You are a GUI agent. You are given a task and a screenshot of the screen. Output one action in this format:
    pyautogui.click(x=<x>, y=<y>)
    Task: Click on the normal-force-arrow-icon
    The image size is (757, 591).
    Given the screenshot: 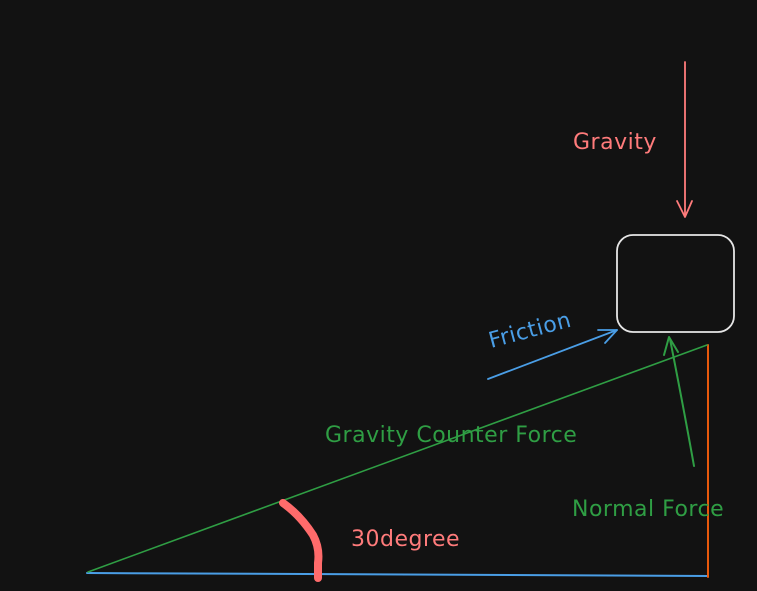 What is the action you would take?
    pyautogui.click(x=679, y=401)
    